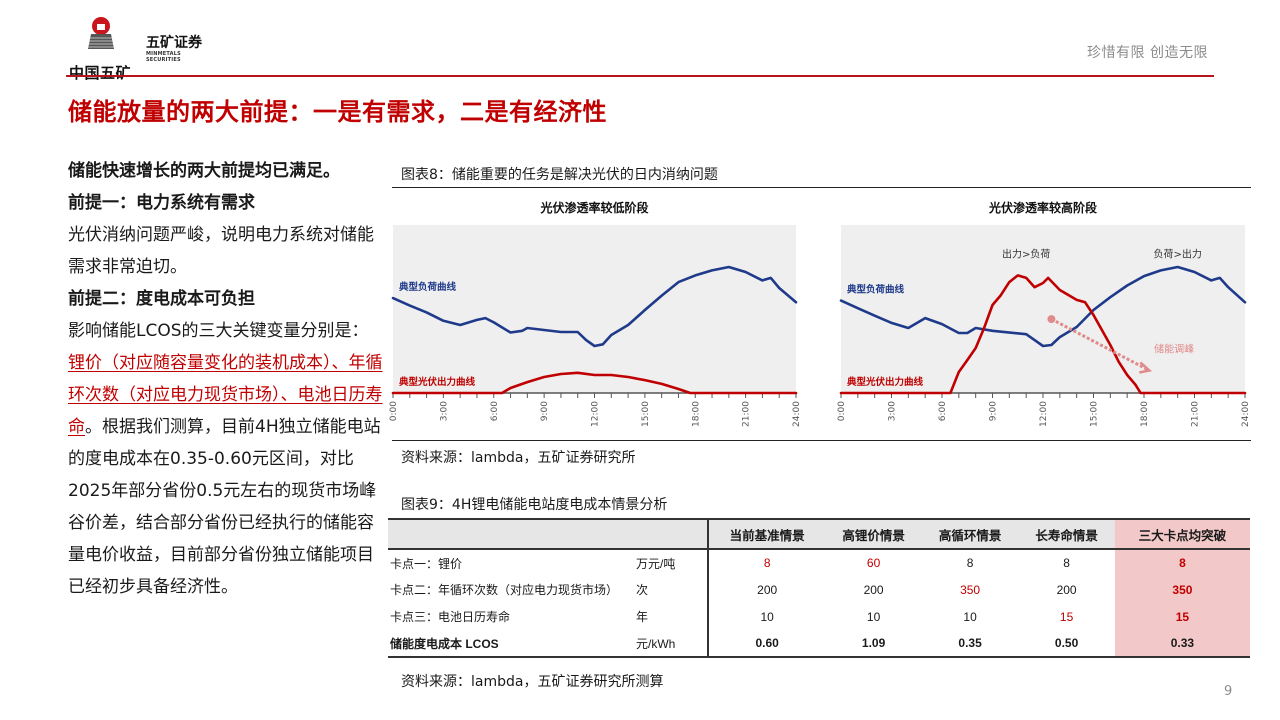  What do you see at coordinates (1182, 534) in the screenshot?
I see `header-col-highlight: 三大卡点均突破` at bounding box center [1182, 534].